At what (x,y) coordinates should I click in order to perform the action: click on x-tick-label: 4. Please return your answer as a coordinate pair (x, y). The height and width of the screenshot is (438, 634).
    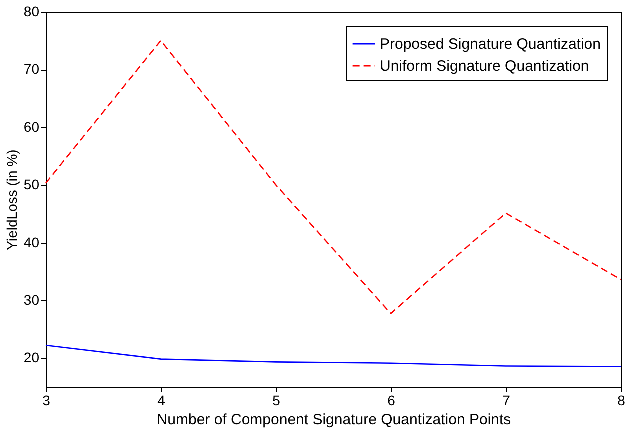
    Looking at the image, I should click on (162, 400).